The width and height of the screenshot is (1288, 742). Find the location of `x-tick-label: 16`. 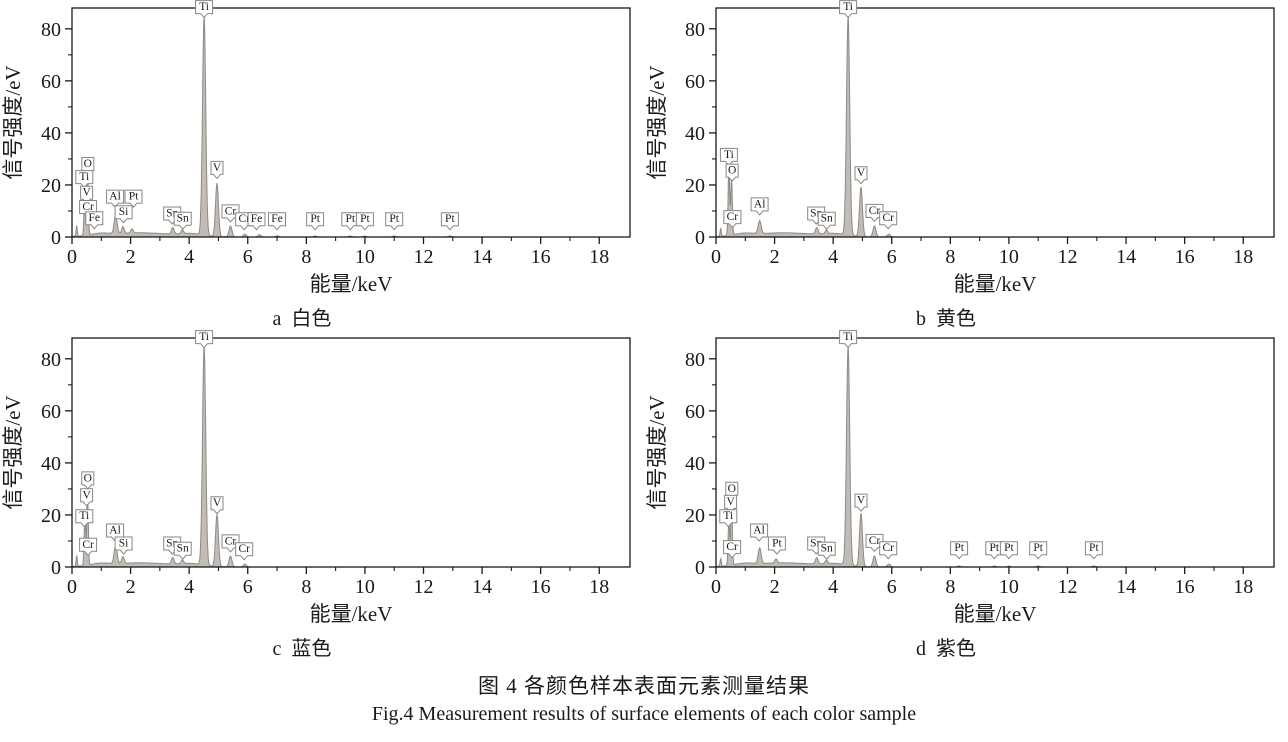

x-tick-label: 16 is located at coordinates (541, 587).